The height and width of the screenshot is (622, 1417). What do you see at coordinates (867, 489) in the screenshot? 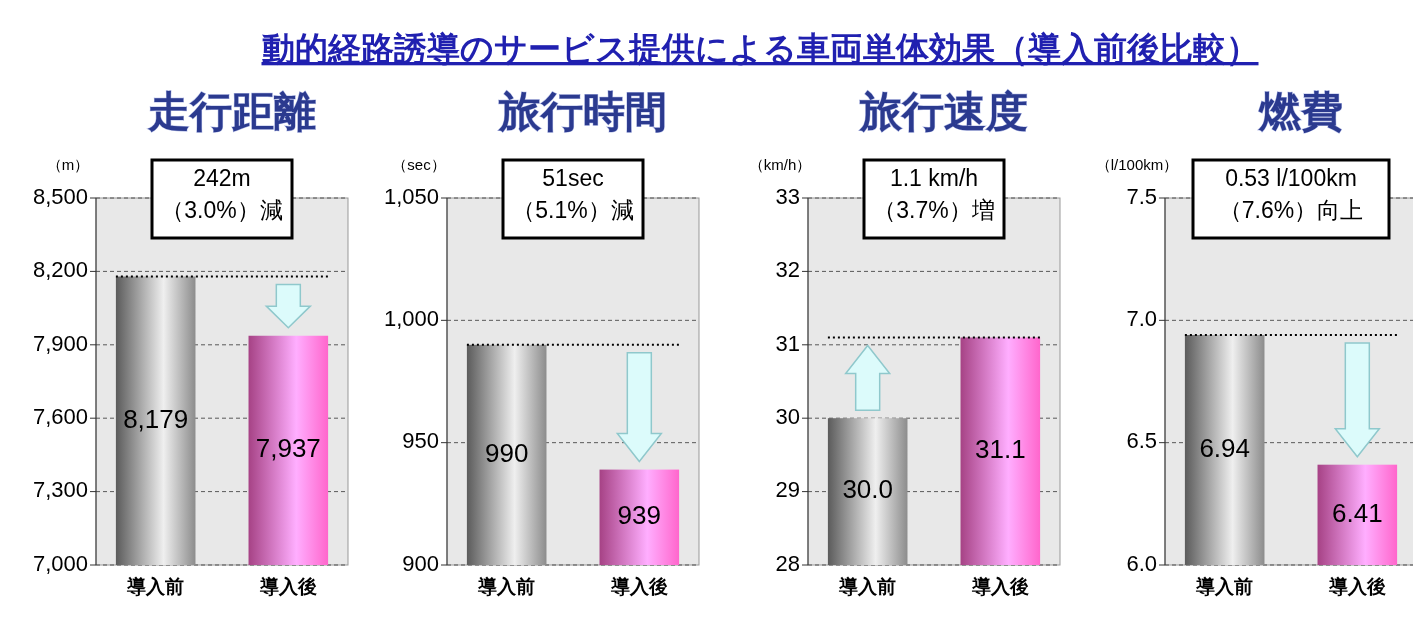
I see `data-label: 30.0` at bounding box center [867, 489].